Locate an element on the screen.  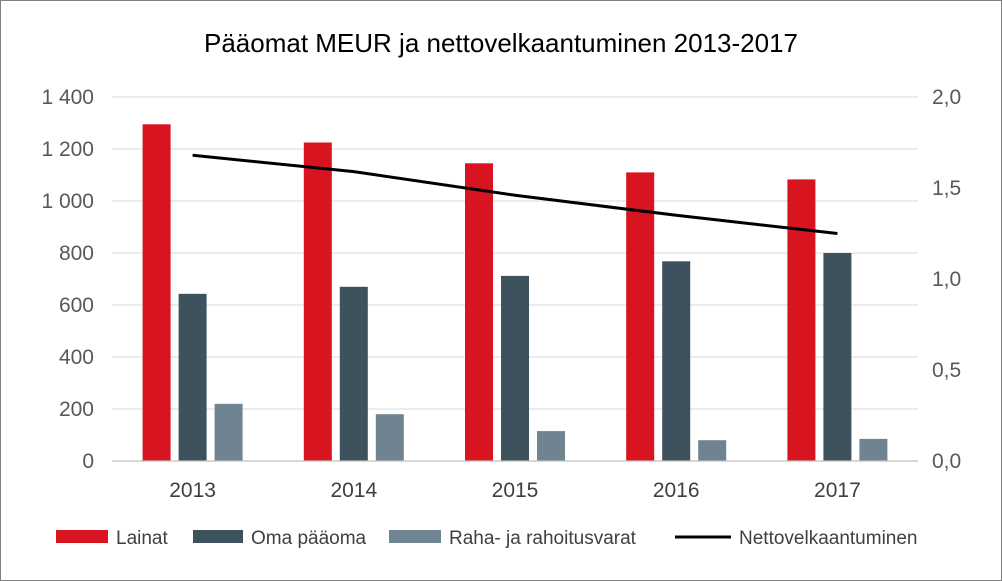
line-series is located at coordinates (515, 194).